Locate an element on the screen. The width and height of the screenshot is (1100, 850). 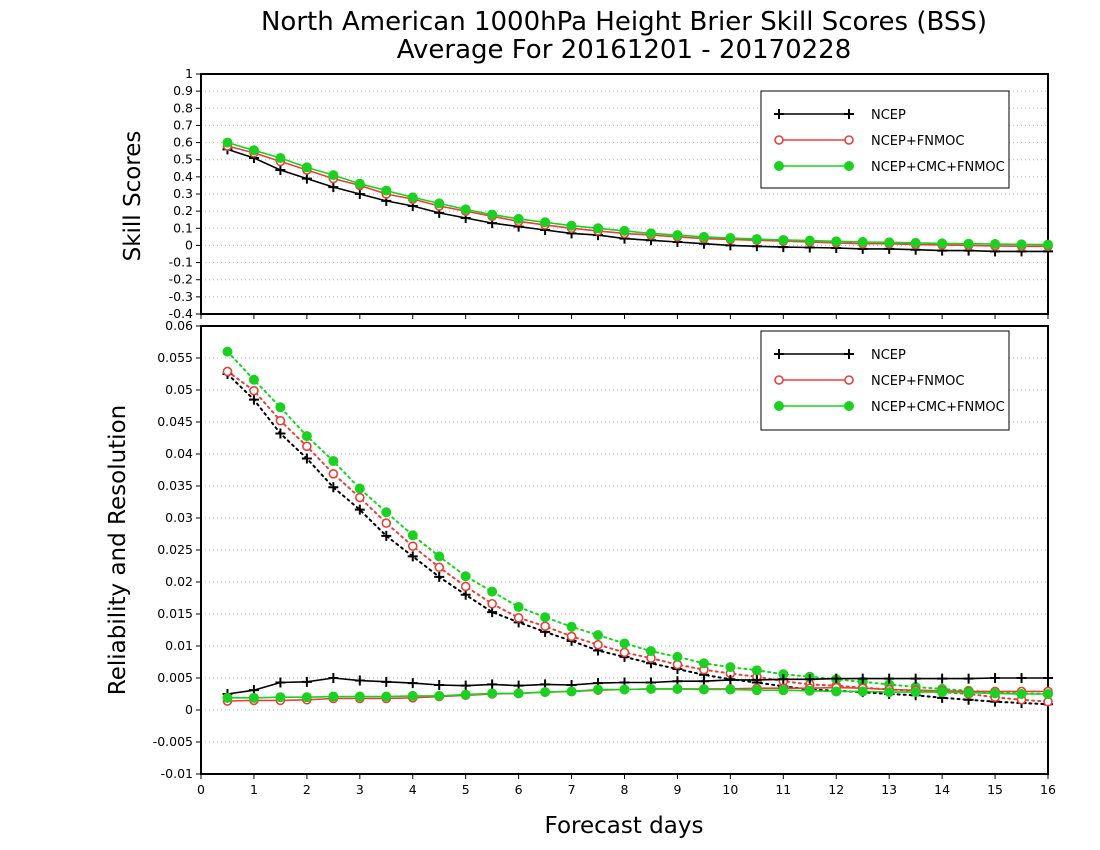
bottom-legend-marker is located at coordinates (849, 354).